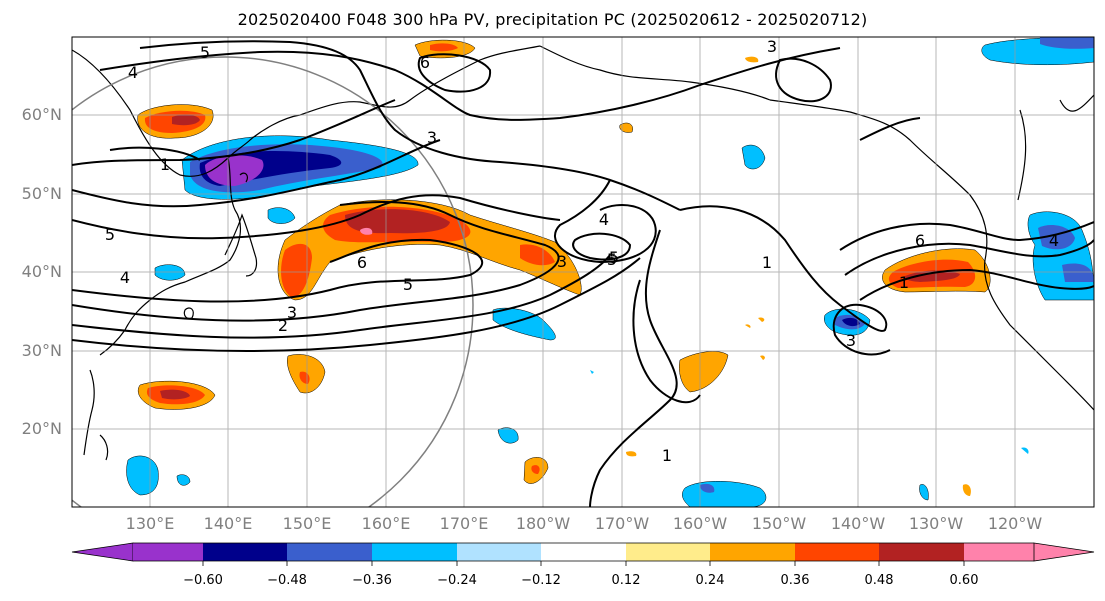 The width and height of the screenshot is (1105, 601). What do you see at coordinates (964, 580) in the screenshot?
I see `colorbar-tick-label: 0.60` at bounding box center [964, 580].